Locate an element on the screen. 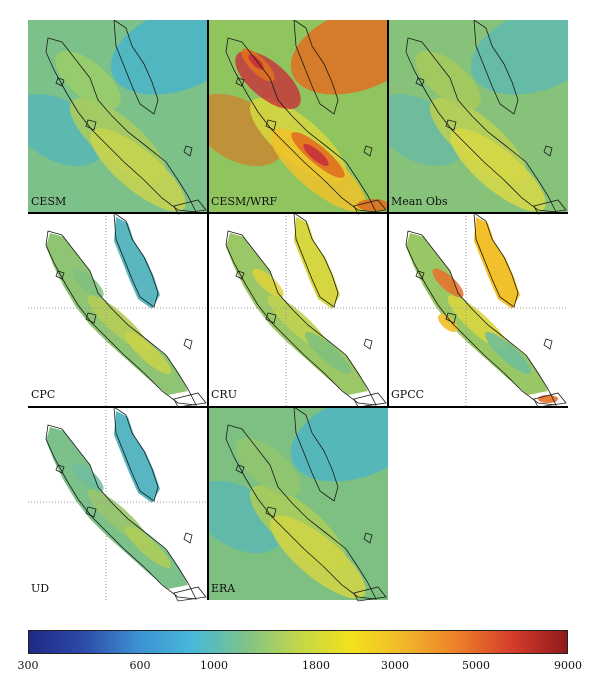 This screenshot has height=692, width=600. panel-label: CESM/WRF is located at coordinates (244, 201).